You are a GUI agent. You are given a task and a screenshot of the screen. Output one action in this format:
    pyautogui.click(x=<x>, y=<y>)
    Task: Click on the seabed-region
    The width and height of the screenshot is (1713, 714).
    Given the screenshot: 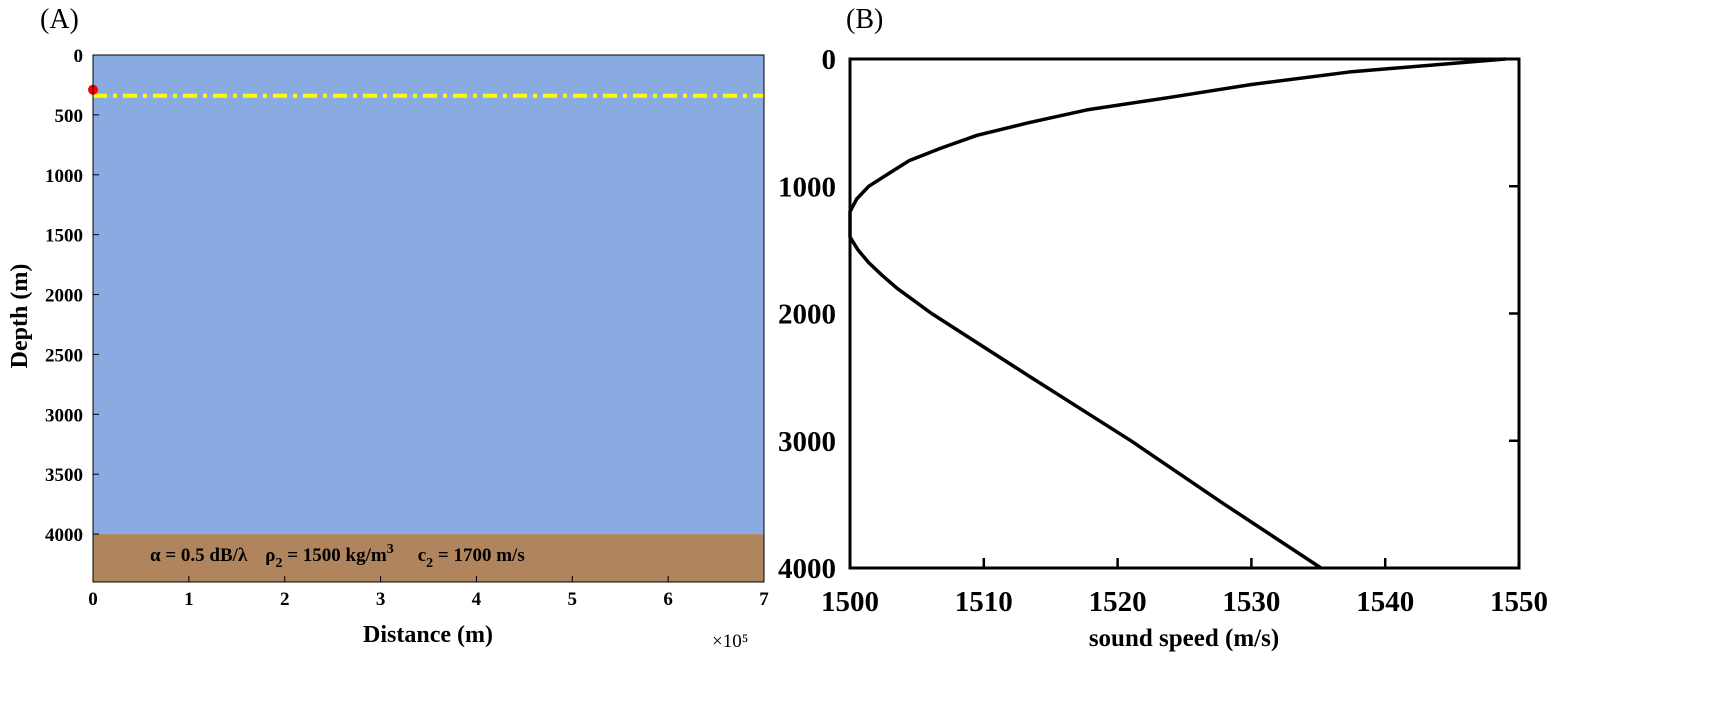 What is the action you would take?
    pyautogui.click(x=428, y=558)
    